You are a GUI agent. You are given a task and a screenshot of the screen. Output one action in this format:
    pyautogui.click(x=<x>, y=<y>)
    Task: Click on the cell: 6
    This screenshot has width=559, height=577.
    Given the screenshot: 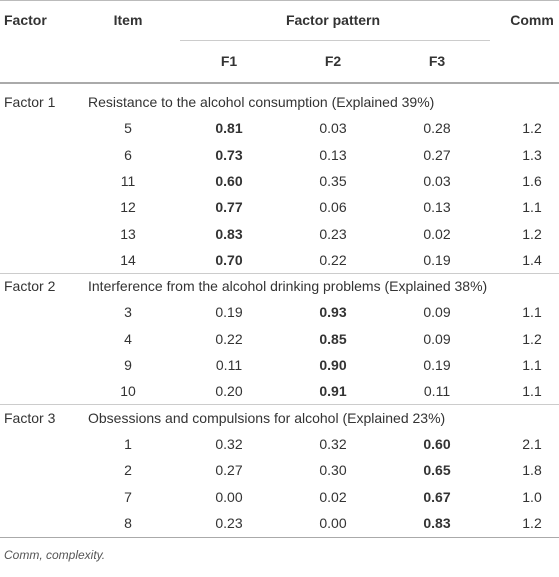 What is the action you would take?
    pyautogui.click(x=128, y=154)
    